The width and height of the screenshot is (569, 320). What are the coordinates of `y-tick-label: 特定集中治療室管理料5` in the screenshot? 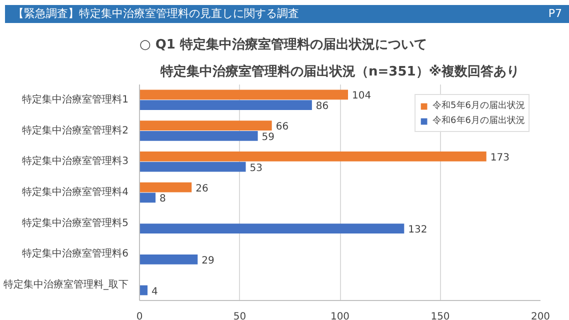 It's located at (75, 222).